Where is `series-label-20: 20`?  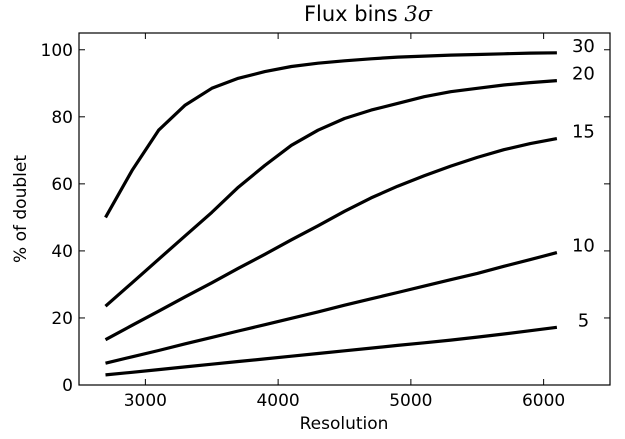 series-label-20: 20 is located at coordinates (583, 74).